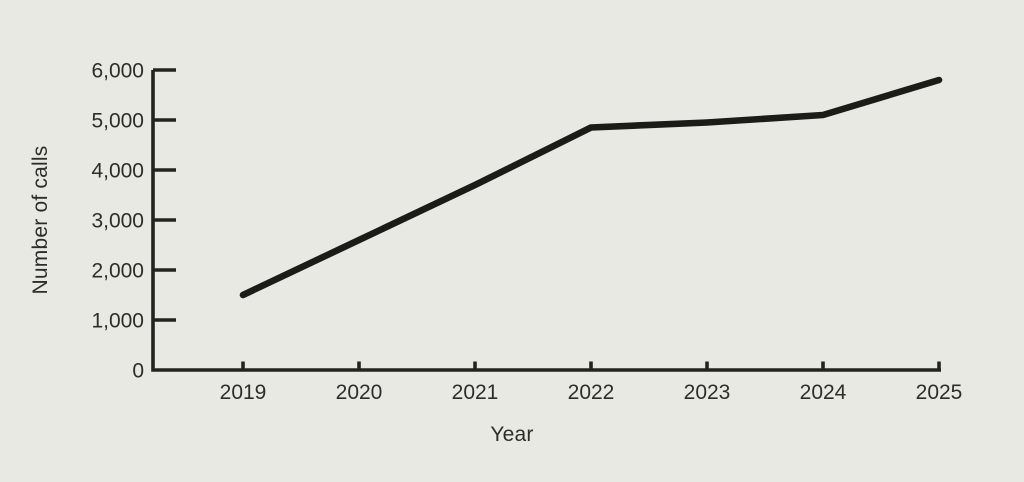 The width and height of the screenshot is (1024, 482). Describe the element at coordinates (823, 392) in the screenshot. I see `x-tick-label: 2024` at that location.